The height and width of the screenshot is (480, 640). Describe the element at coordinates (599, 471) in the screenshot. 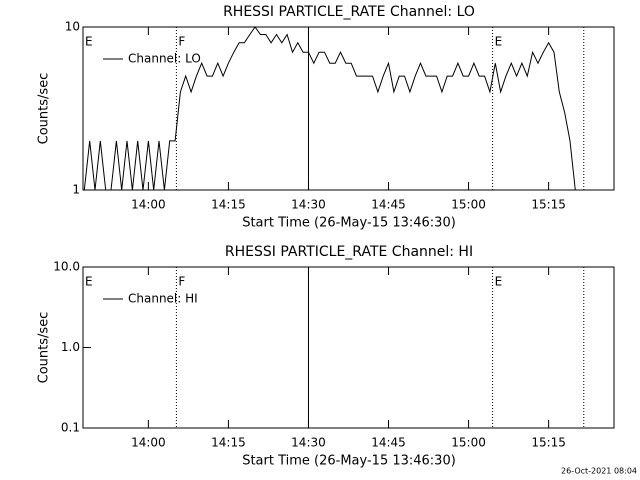

I see `footer: 26-Oct-2021 08:04` at that location.